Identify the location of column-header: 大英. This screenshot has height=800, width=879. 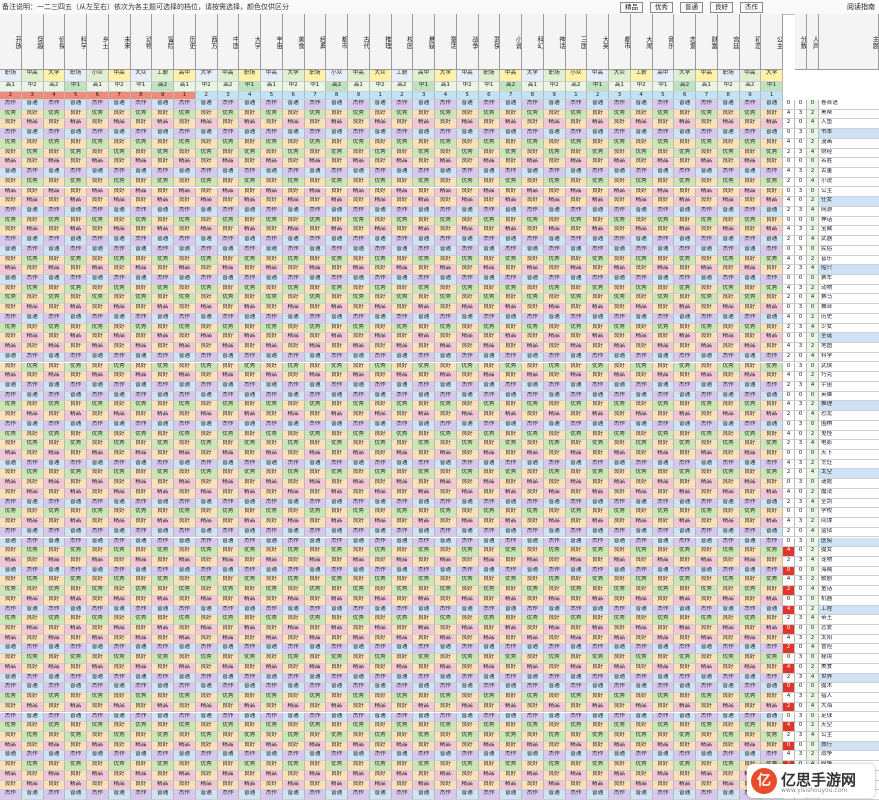
(598, 42).